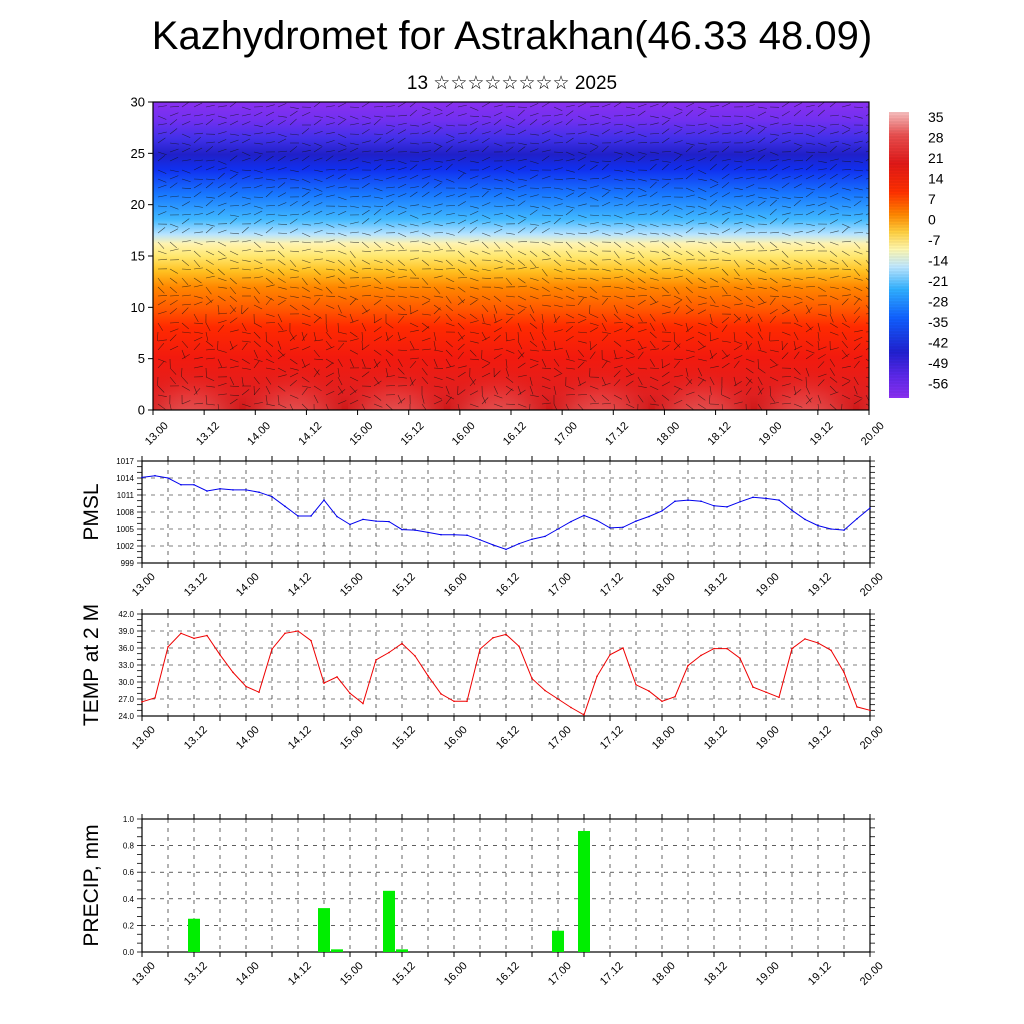  I want to click on y-tick-label: 10, so click(138, 307).